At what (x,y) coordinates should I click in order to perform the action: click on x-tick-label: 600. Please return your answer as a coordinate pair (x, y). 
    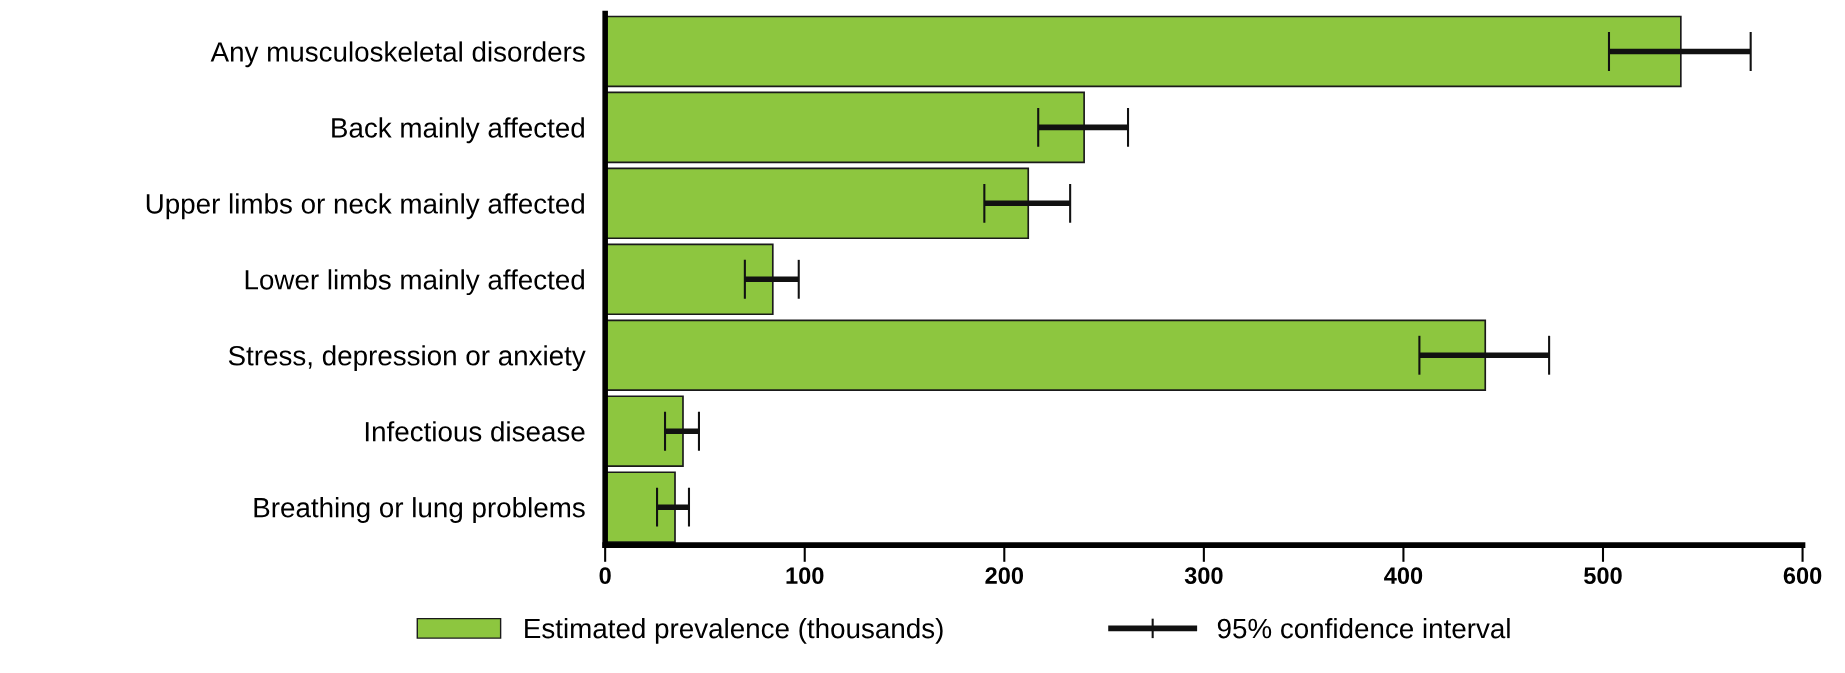
    Looking at the image, I should click on (1802, 575).